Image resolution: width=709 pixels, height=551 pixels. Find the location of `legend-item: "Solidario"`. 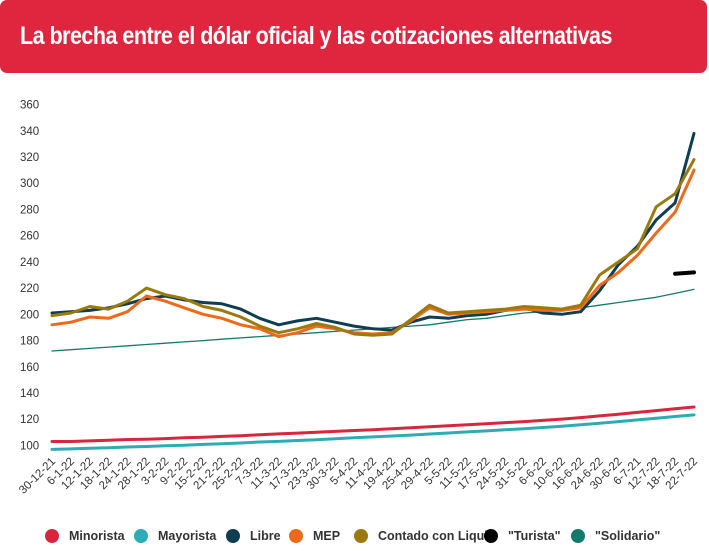

legend-item: "Solidario" is located at coordinates (615, 536).